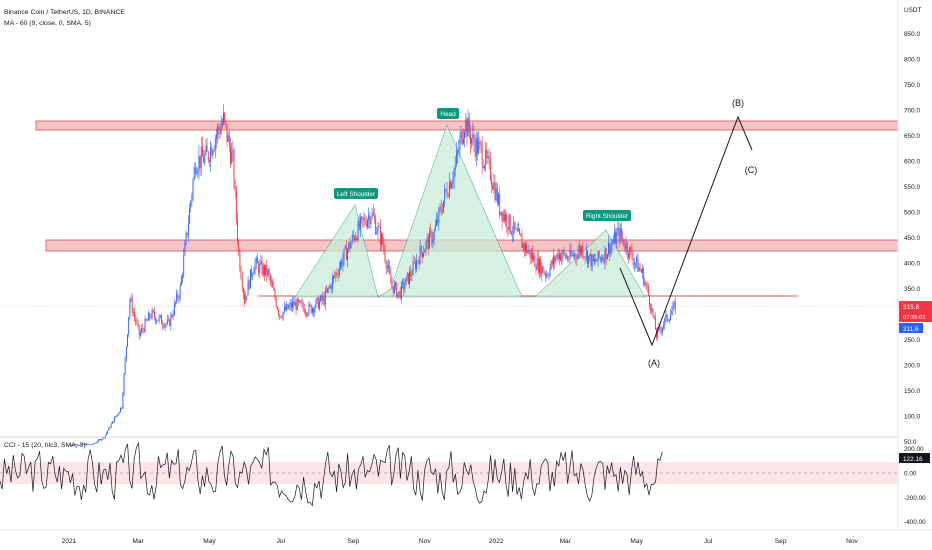 Image resolution: width=932 pixels, height=550 pixels. I want to click on right-shoulder-label: Right Shoulder, so click(607, 215).